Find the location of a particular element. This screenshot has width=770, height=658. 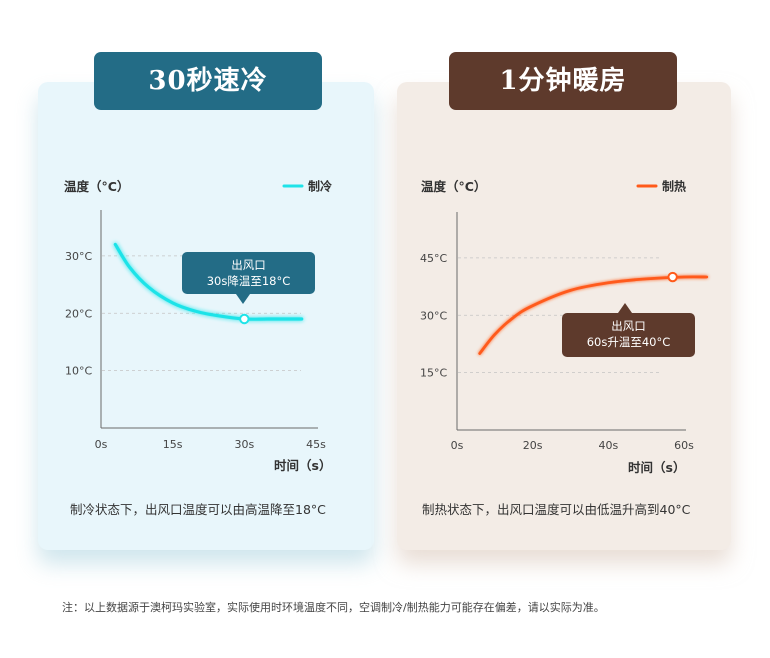

y-tick-label: 45°C is located at coordinates (433, 258).